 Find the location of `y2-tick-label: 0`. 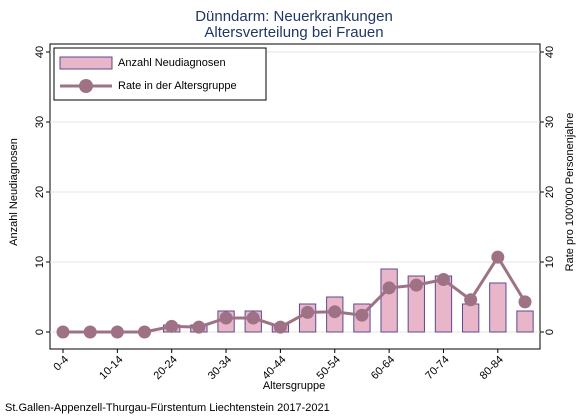

y2-tick-label: 0 is located at coordinates (550, 332).